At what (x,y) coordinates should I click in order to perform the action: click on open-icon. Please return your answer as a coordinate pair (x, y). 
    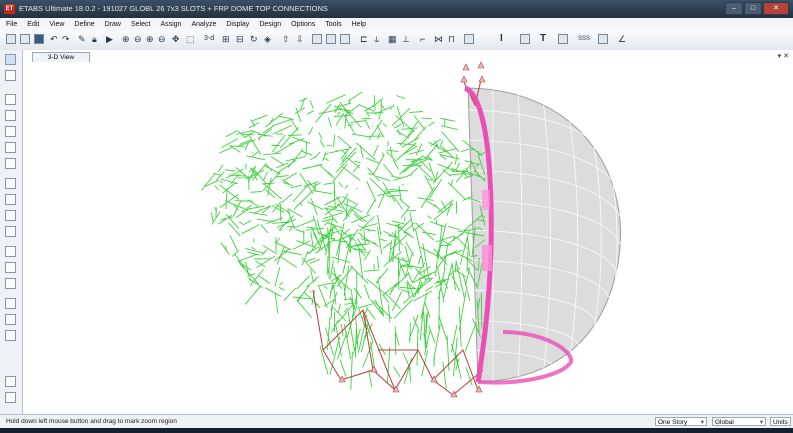
    Looking at the image, I should click on (25, 39).